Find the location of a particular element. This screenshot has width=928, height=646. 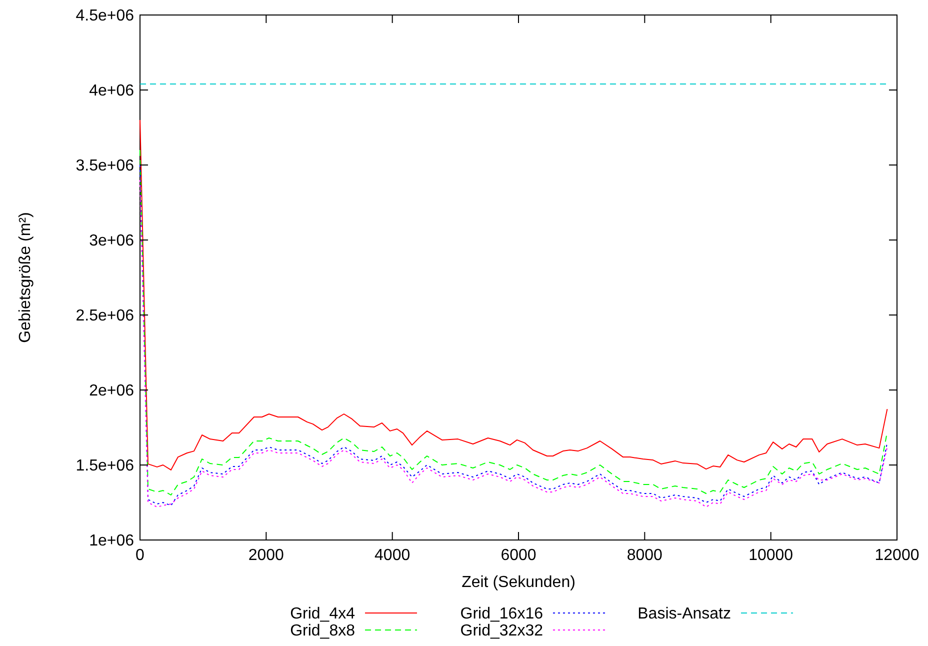

x-tick-label: 0 is located at coordinates (140, 555).